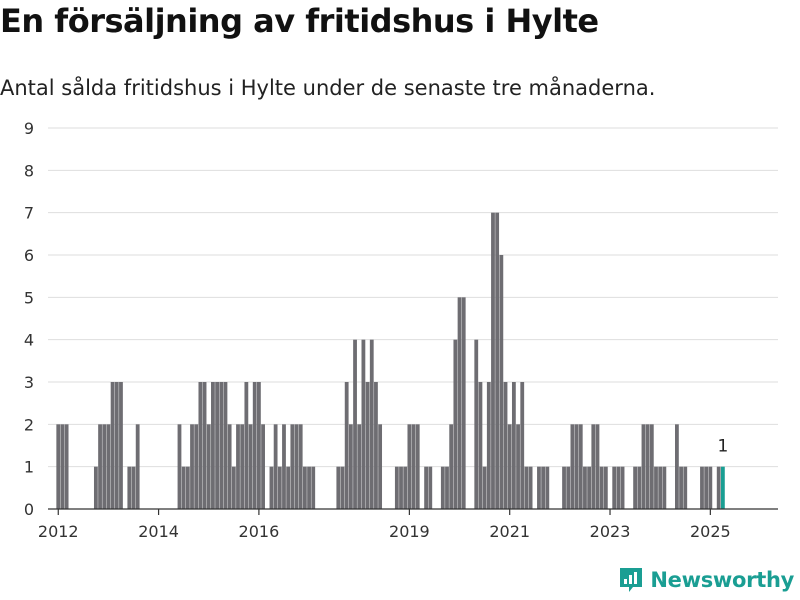 The height and width of the screenshot is (600, 800). What do you see at coordinates (259, 531) in the screenshot?
I see `x-tick-label: 2016` at bounding box center [259, 531].